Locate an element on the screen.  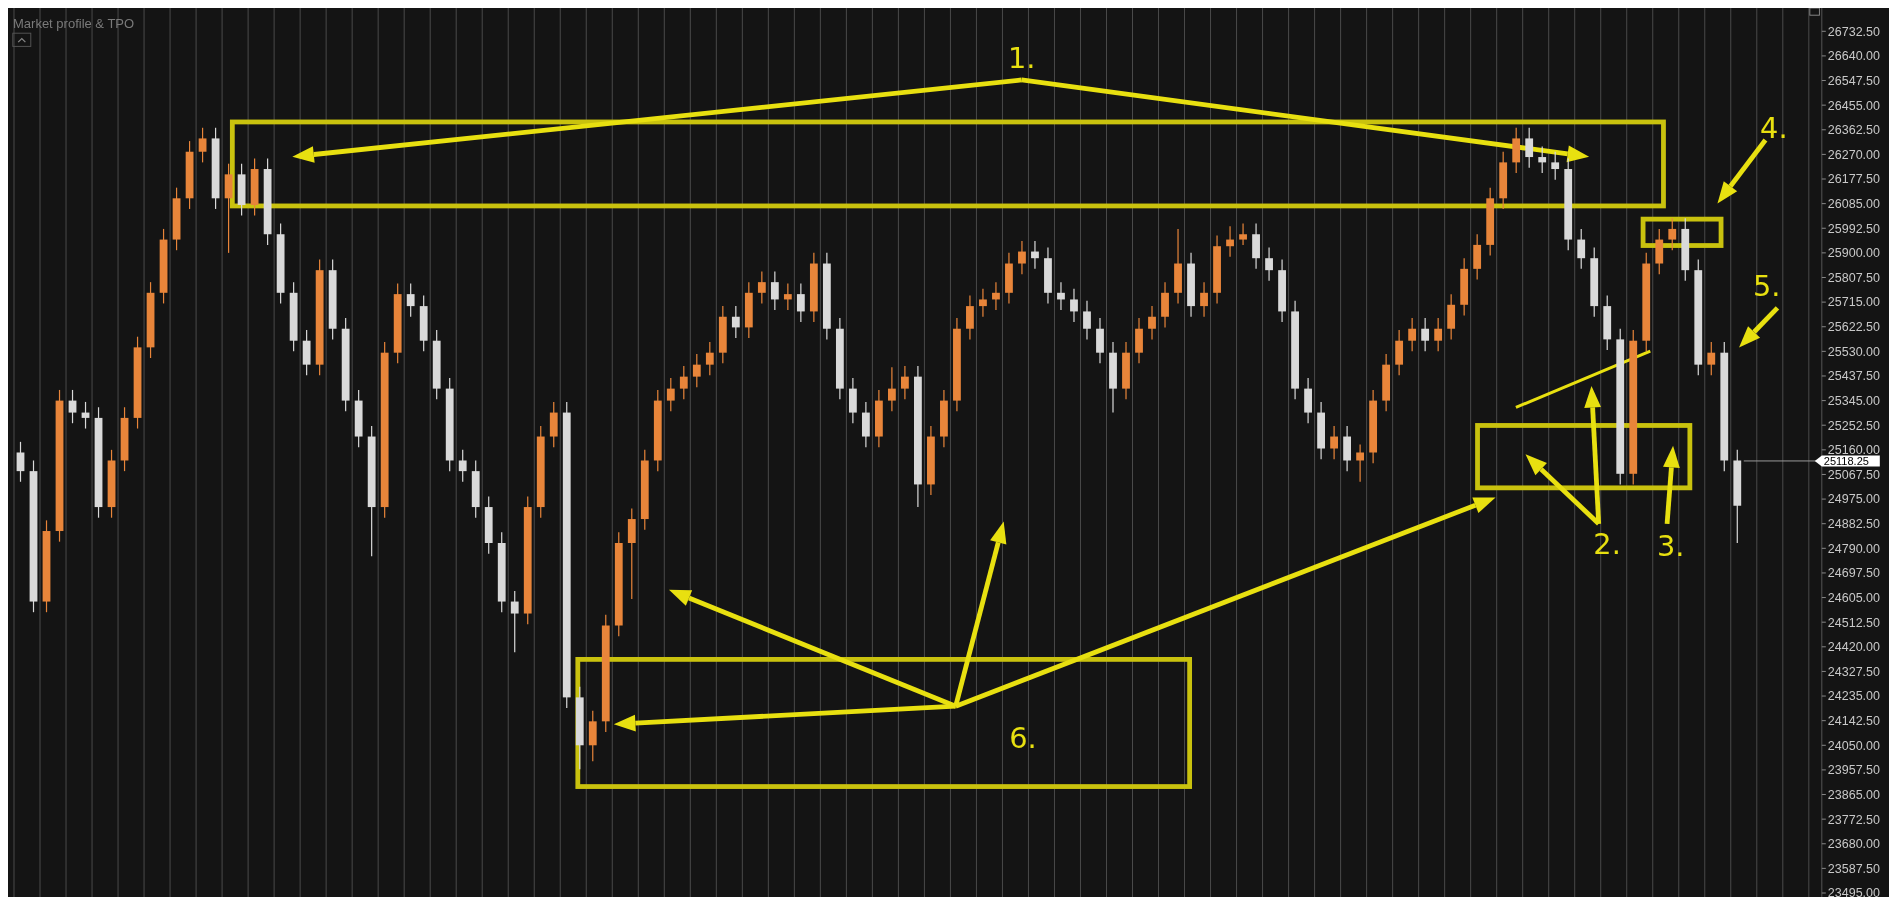
y-tick-label: 25530.00 is located at coordinates (1854, 351).